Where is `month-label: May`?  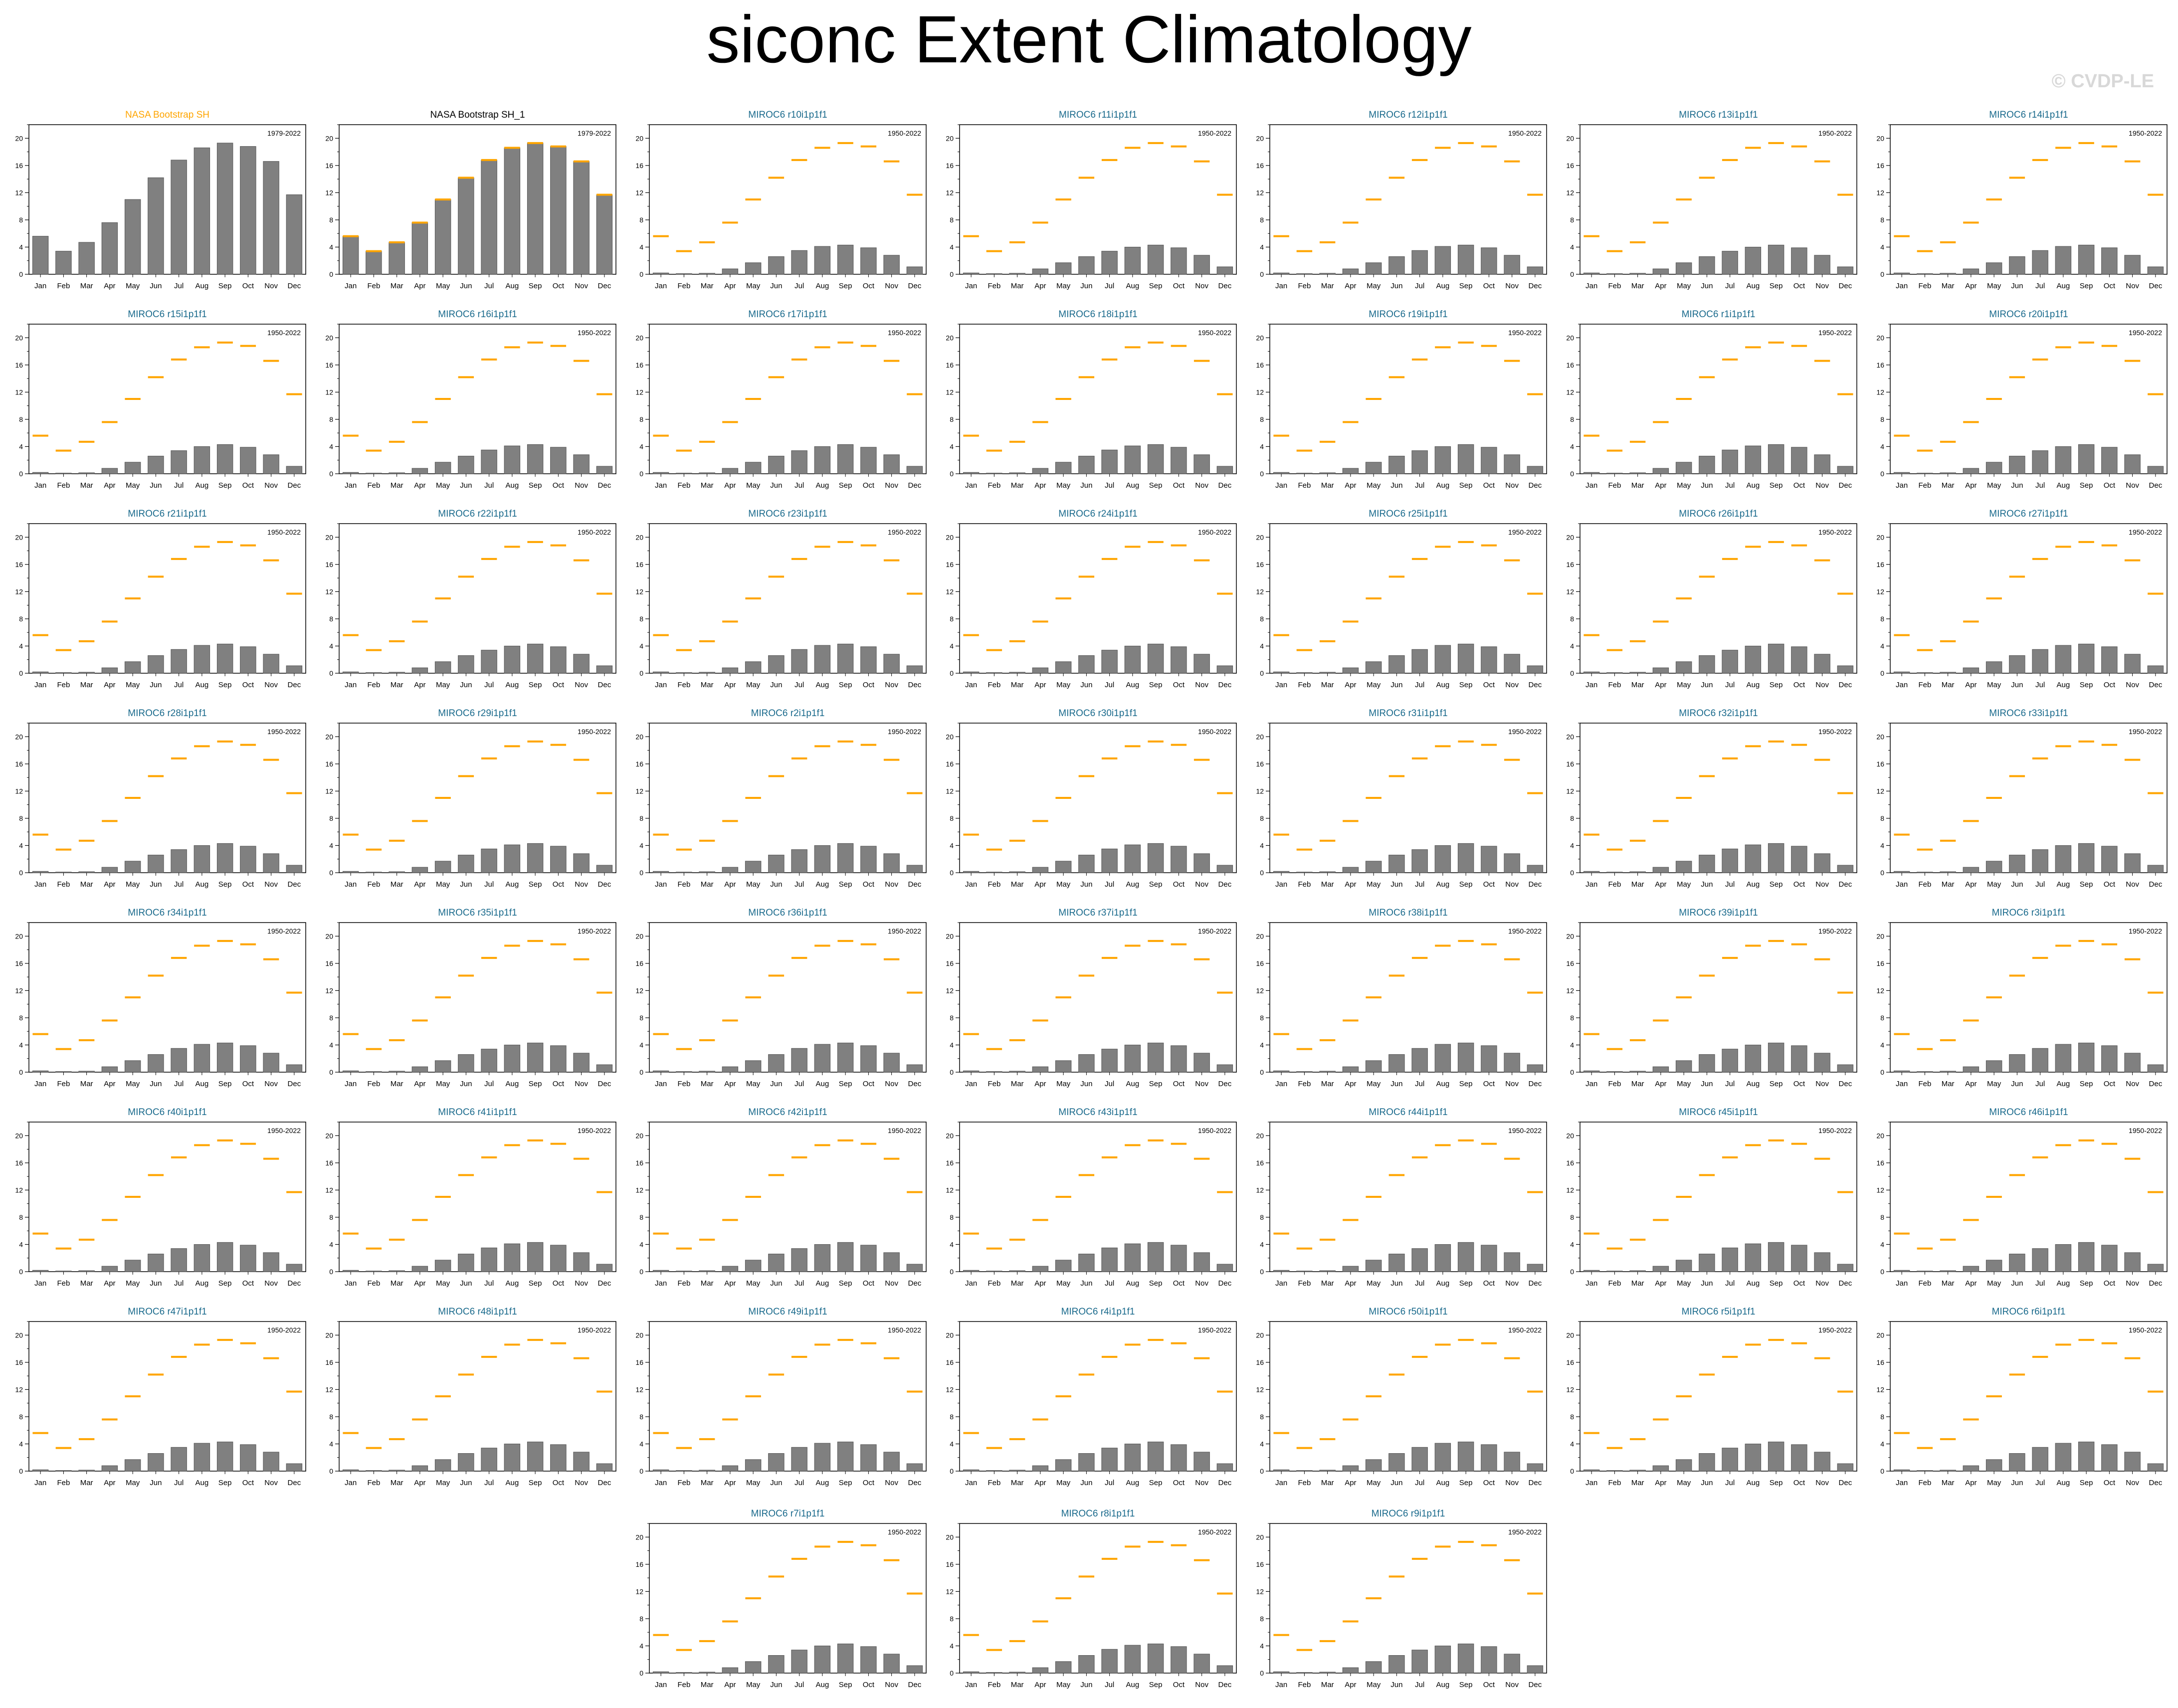
month-label: May is located at coordinates (1374, 884).